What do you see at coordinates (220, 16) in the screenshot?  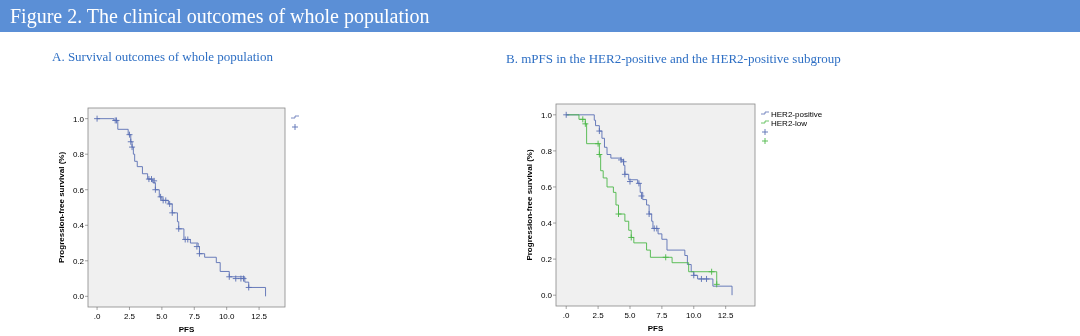 I see `text: Figure 2. The clinical outcomes of whole population` at bounding box center [220, 16].